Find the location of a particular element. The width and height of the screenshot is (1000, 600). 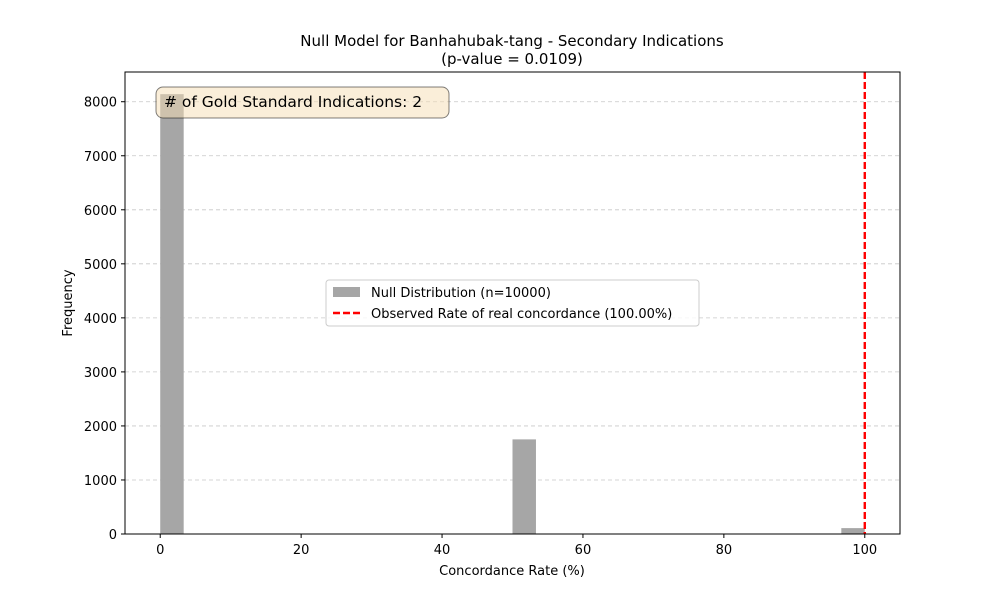

y-tick-label: 6000 is located at coordinates (100, 211).